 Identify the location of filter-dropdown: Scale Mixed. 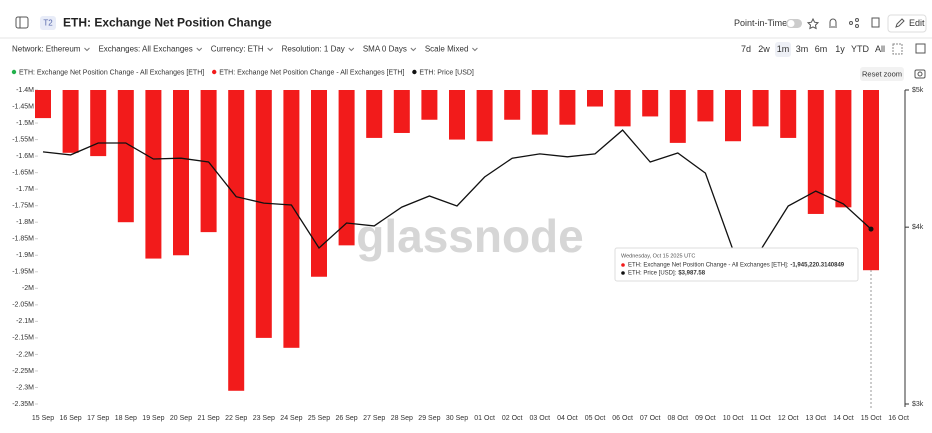
(447, 49).